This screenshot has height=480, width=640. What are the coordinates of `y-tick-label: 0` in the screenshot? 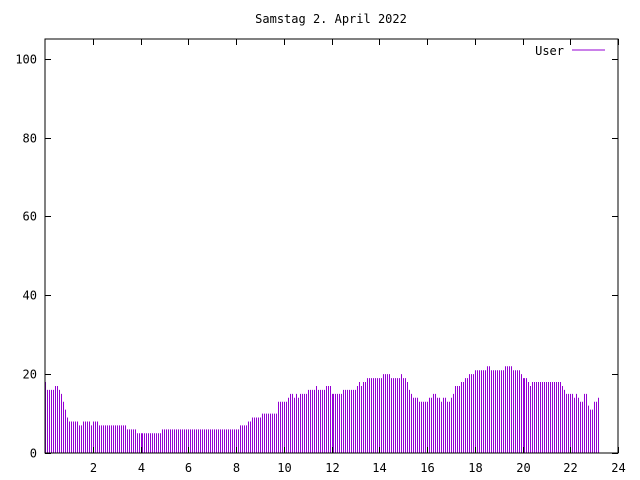 It's located at (33, 454).